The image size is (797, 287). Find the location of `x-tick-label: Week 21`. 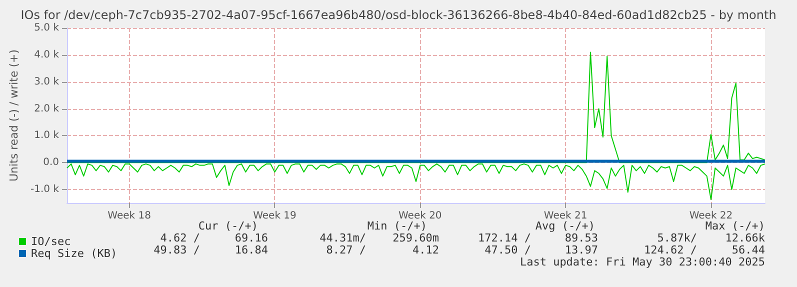

x-tick-label: Week 21 is located at coordinates (566, 216).